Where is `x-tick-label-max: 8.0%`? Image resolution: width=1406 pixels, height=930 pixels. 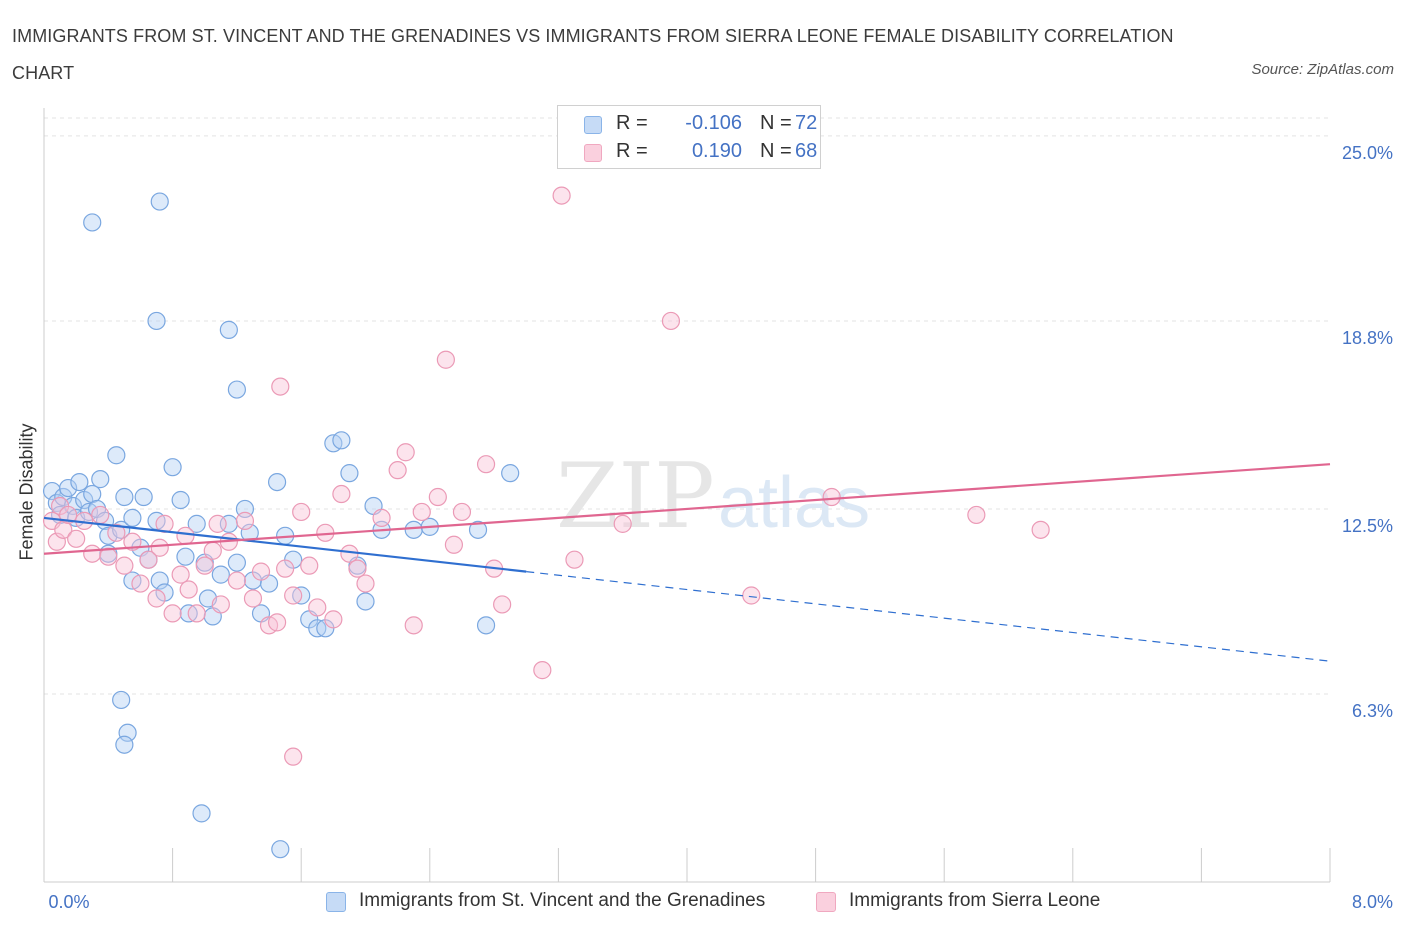
x-tick-label-max: 8.0% is located at coordinates (1372, 902).